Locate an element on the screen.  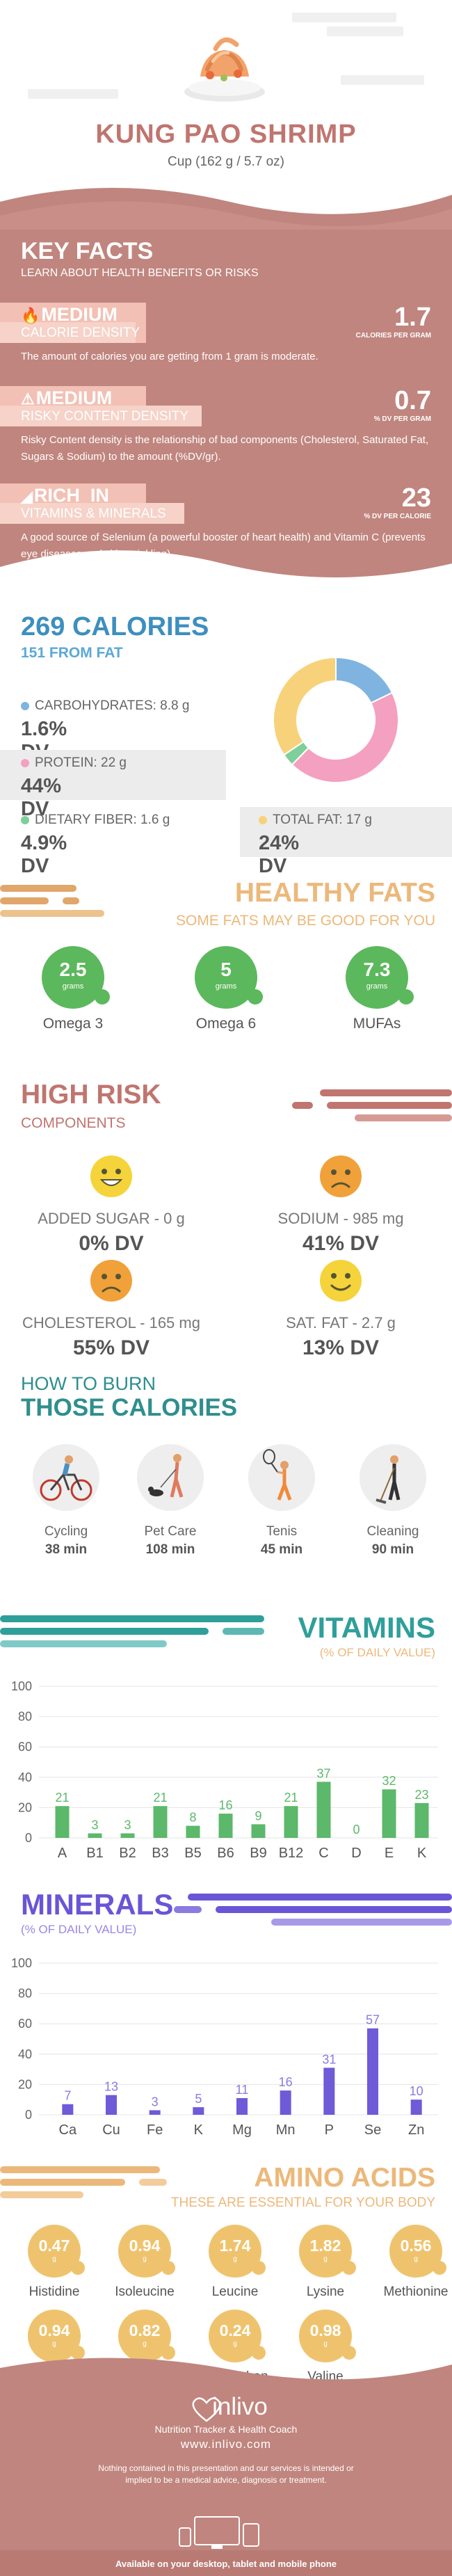
fact-value: 0.7 is located at coordinates (412, 400).